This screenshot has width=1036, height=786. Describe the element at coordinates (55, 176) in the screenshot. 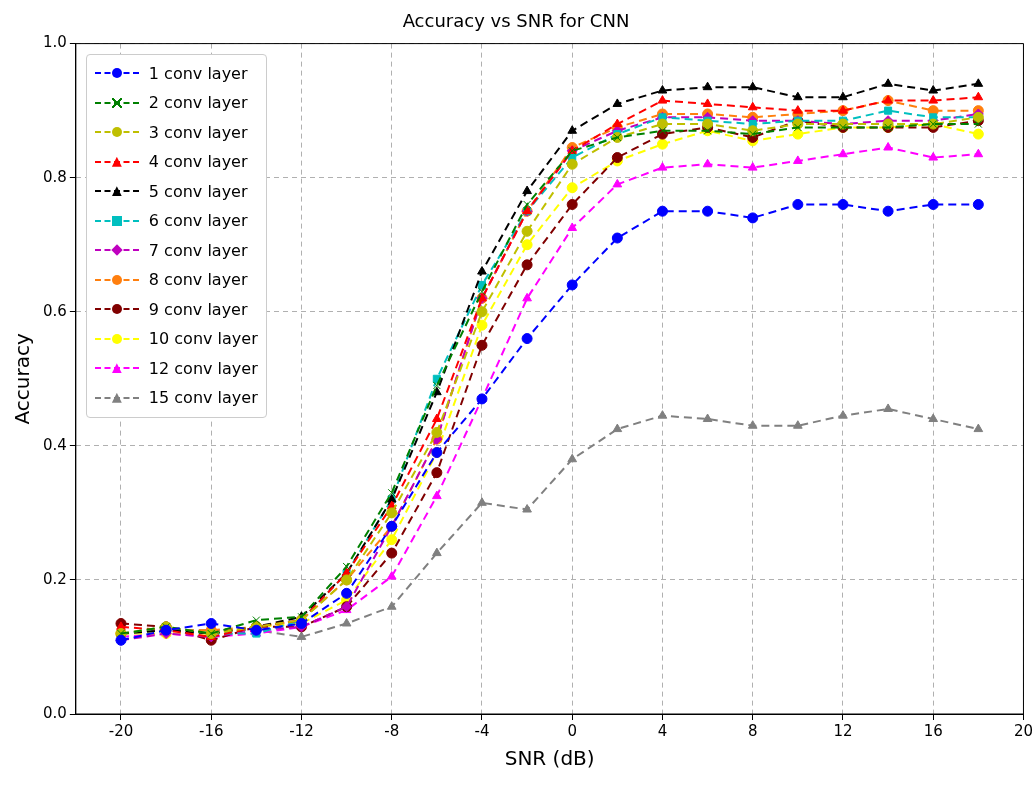

I see `y-tick-label: 0.8` at that location.